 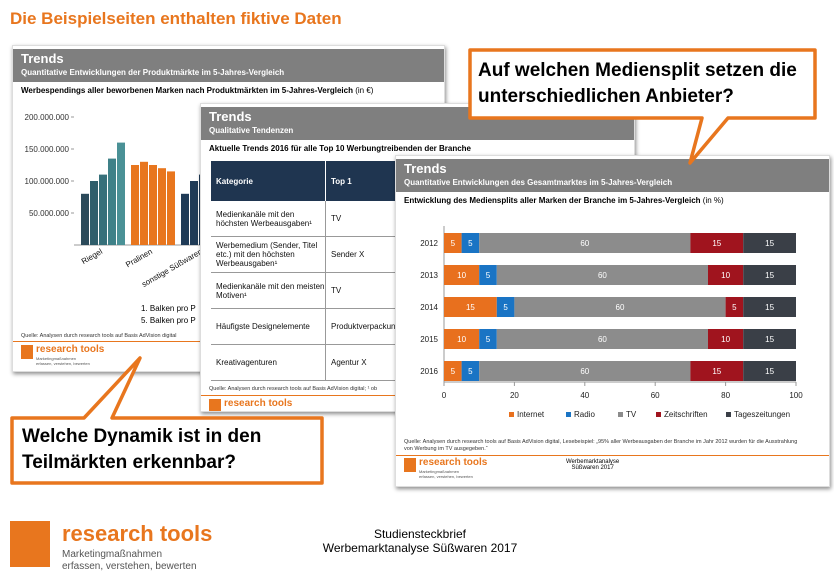 I want to click on y-tick-label: 150.000.000, so click(x=47, y=149).